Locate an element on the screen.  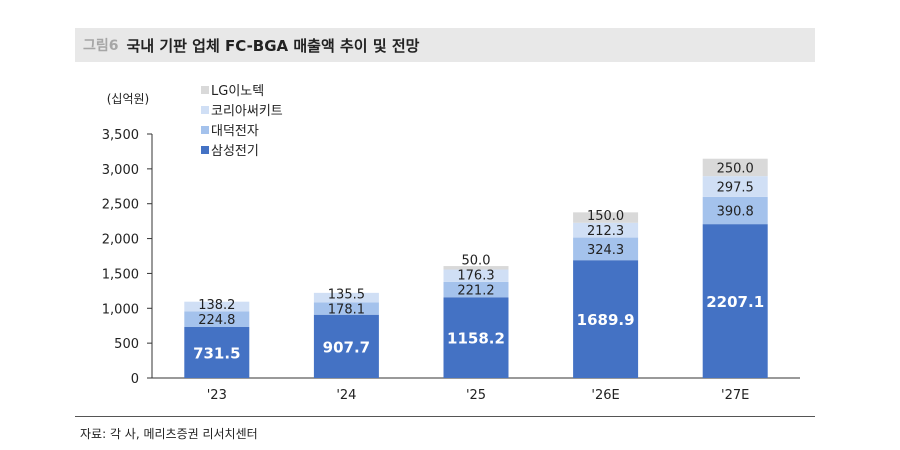
y-tick-label: 1,500 is located at coordinates (120, 274).